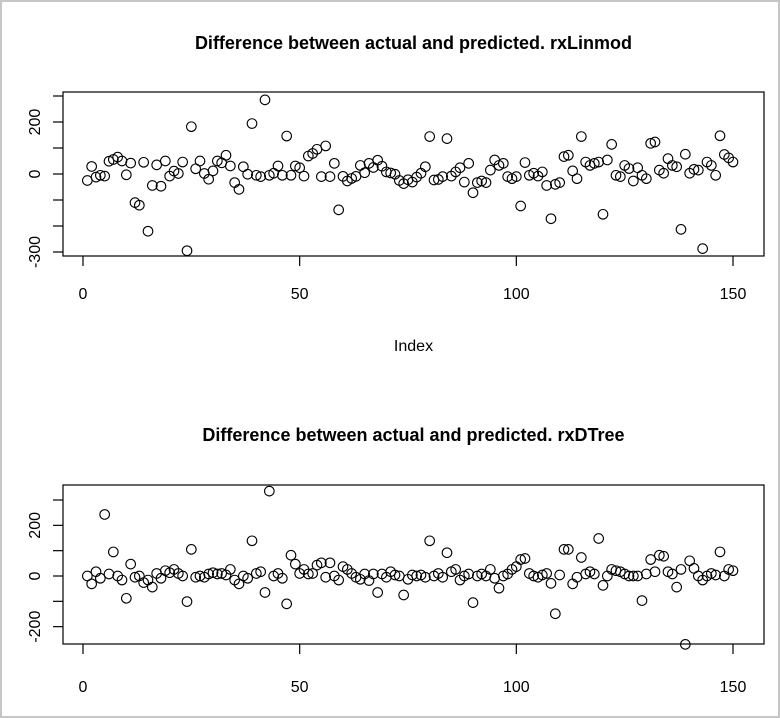 This screenshot has height=718, width=780. What do you see at coordinates (733, 294) in the screenshot?
I see `x-tick-label: 150` at bounding box center [733, 294].